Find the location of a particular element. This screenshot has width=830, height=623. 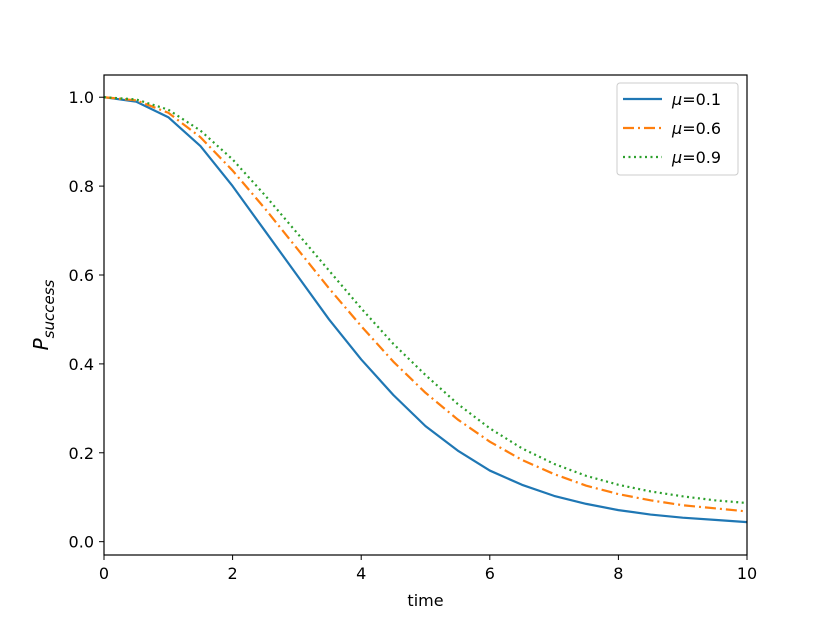

legend-label-2: μ=0.6 is located at coordinates (696, 128).